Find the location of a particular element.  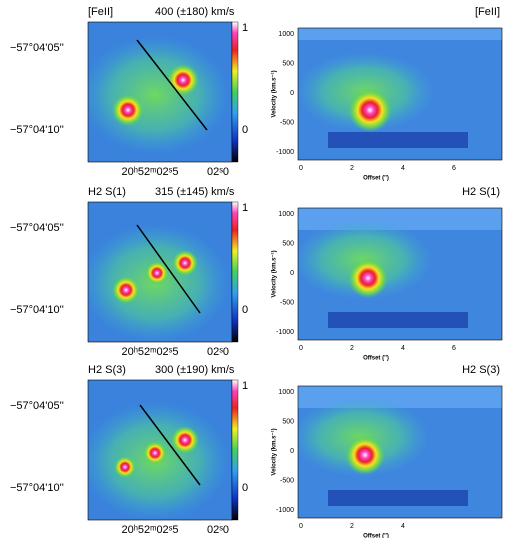

map-glow is located at coordinates (159, 95).